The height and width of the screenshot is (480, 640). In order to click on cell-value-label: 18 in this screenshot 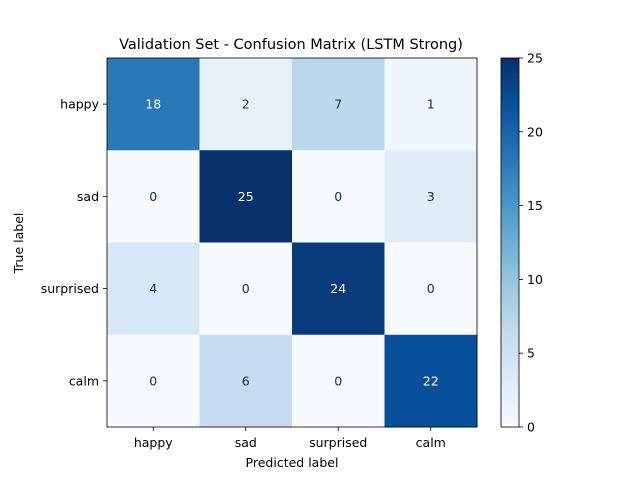, I will do `click(153, 104)`.